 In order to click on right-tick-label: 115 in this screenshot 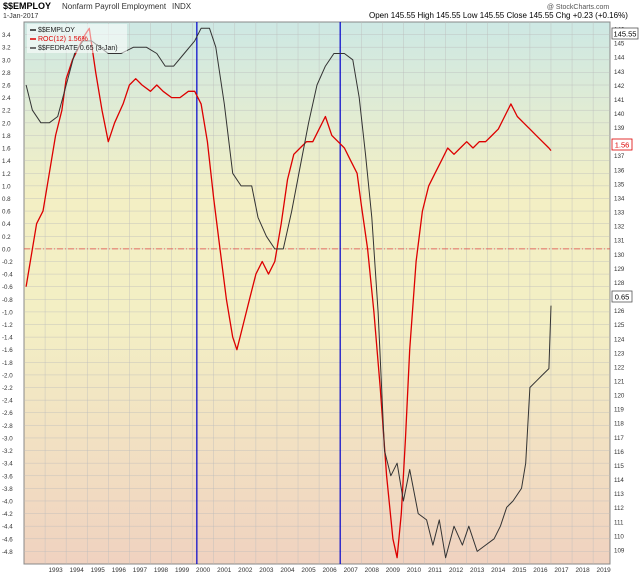, I will do `click(619, 466)`.